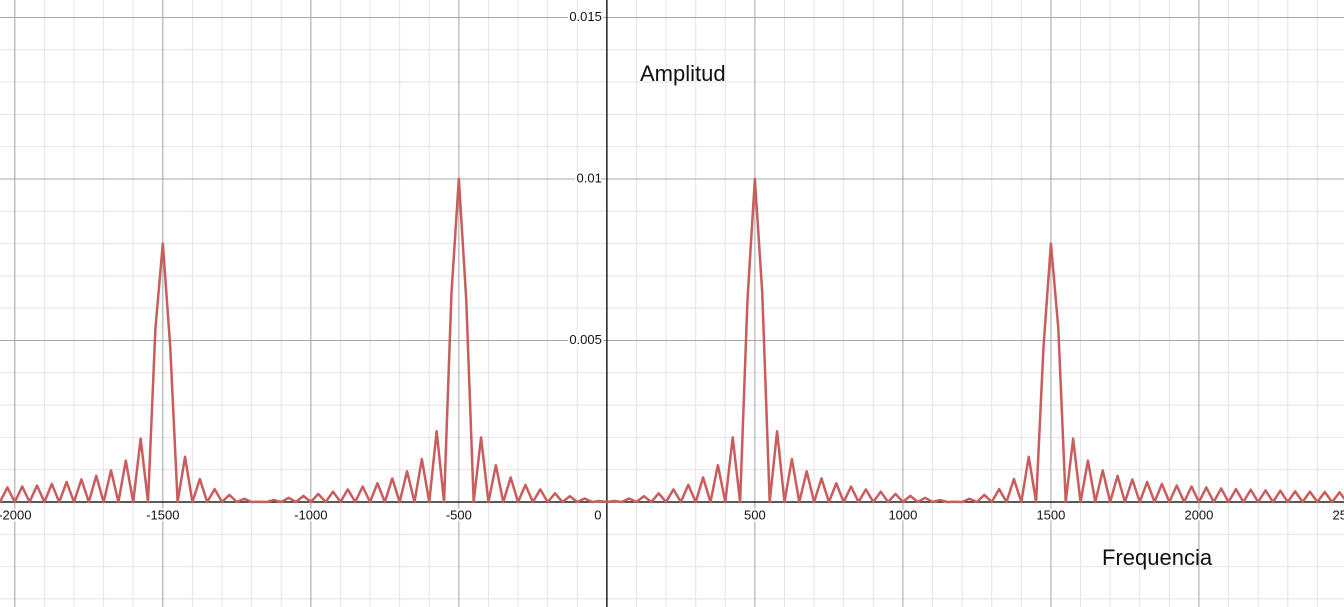  What do you see at coordinates (1338, 514) in the screenshot?
I see `x-tick-label: 2500` at bounding box center [1338, 514].